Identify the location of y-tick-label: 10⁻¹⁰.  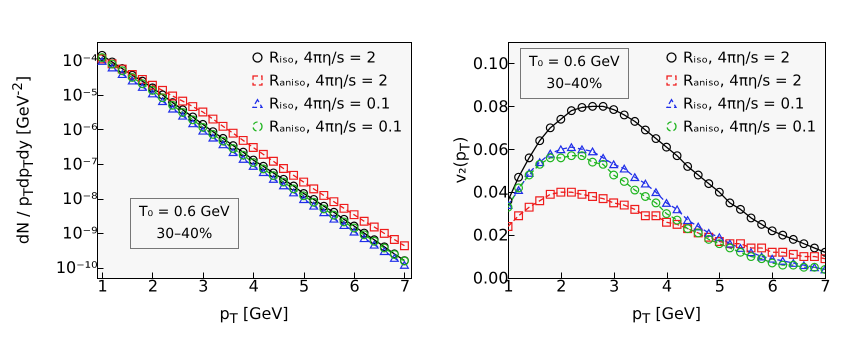
(77, 268).